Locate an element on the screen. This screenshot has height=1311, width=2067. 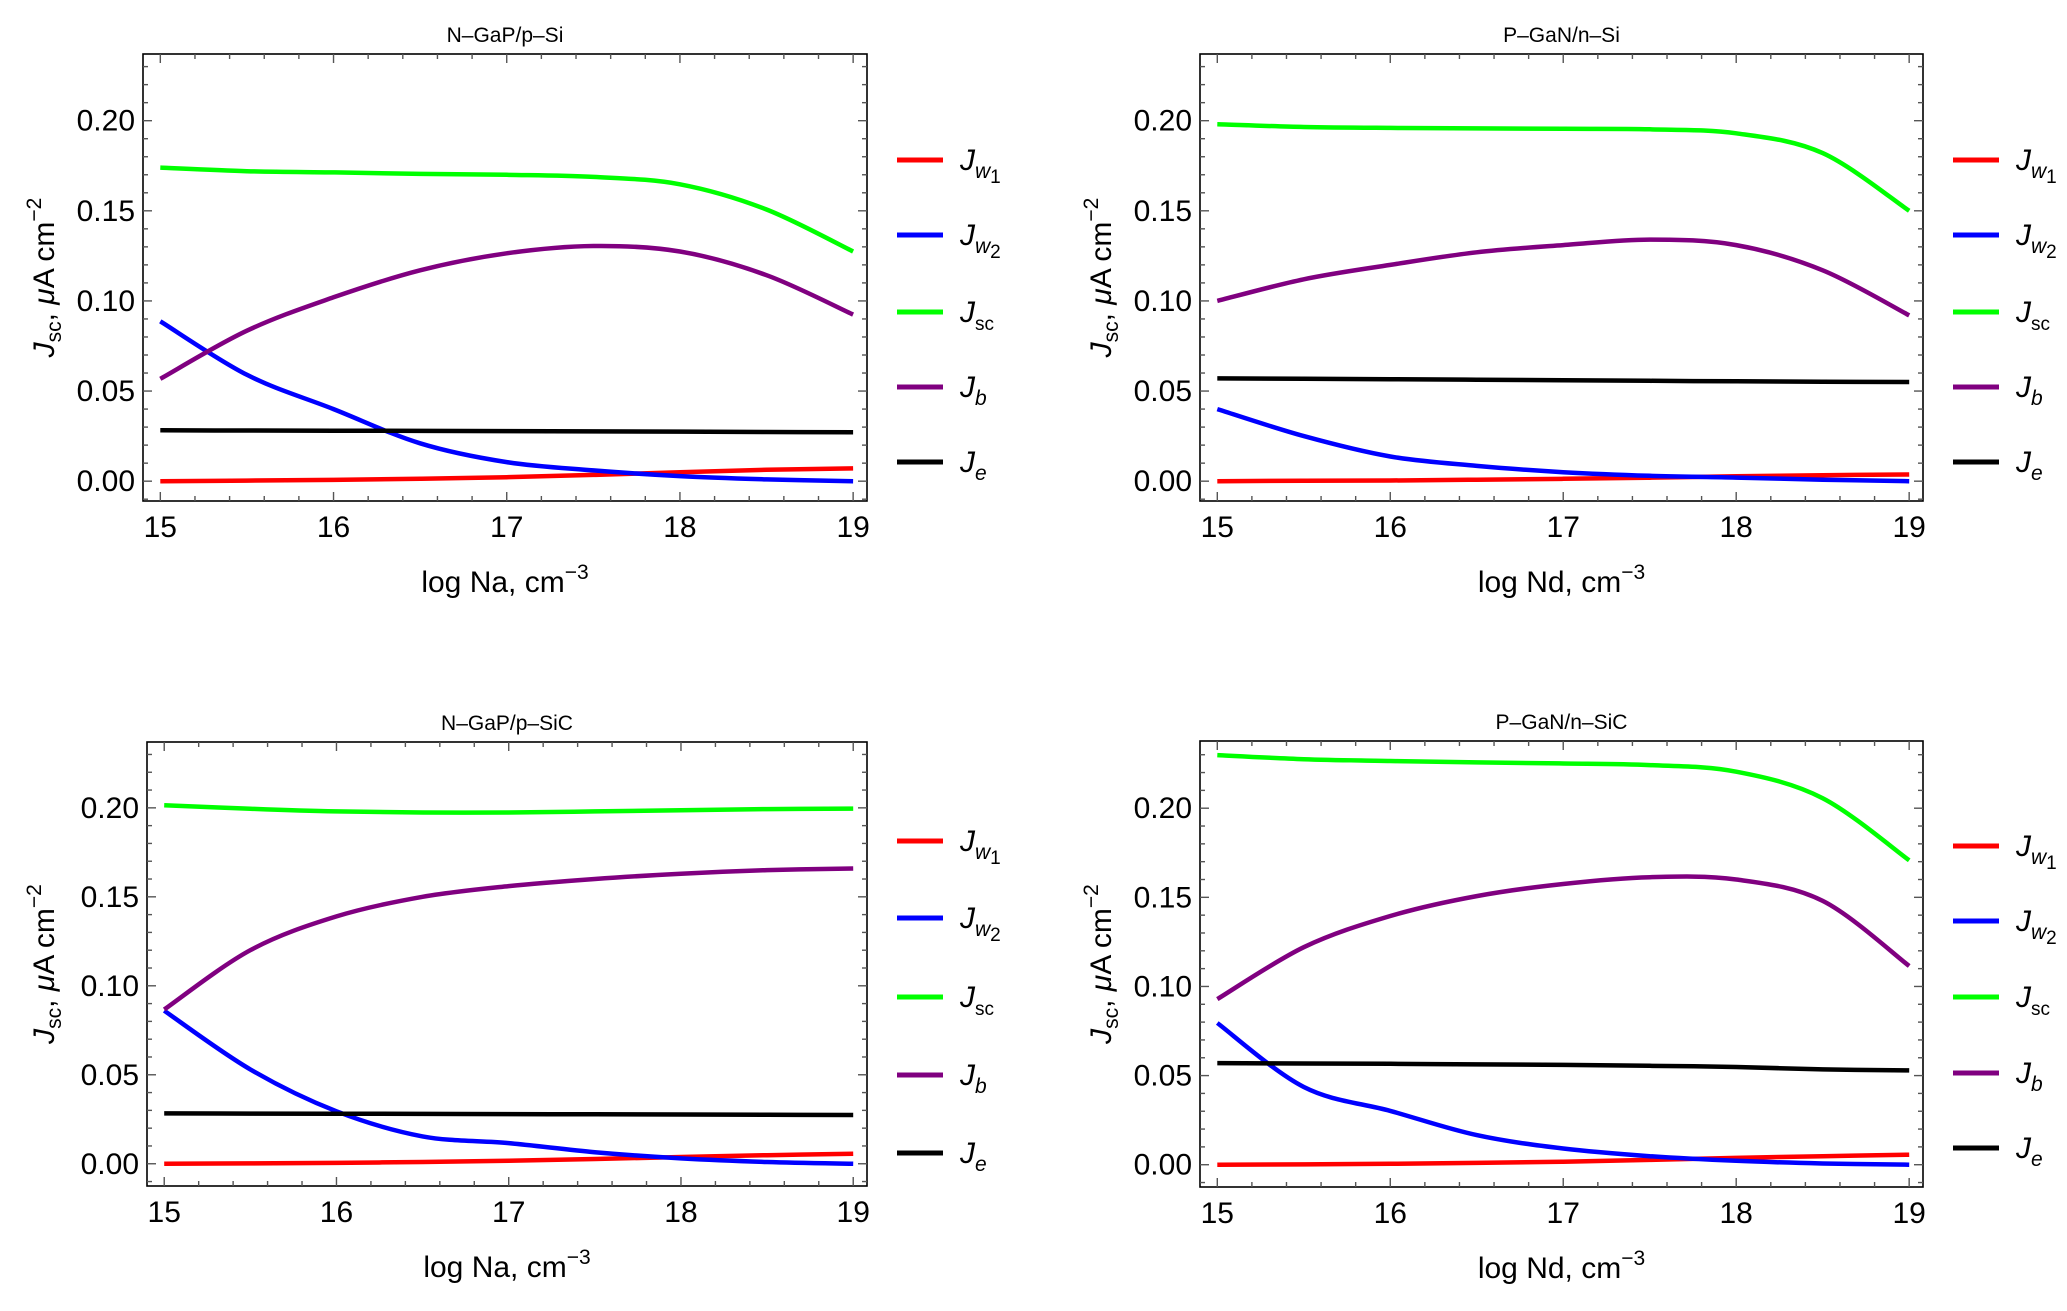
panel-title: P–GaN/n–Si is located at coordinates (1561, 35).